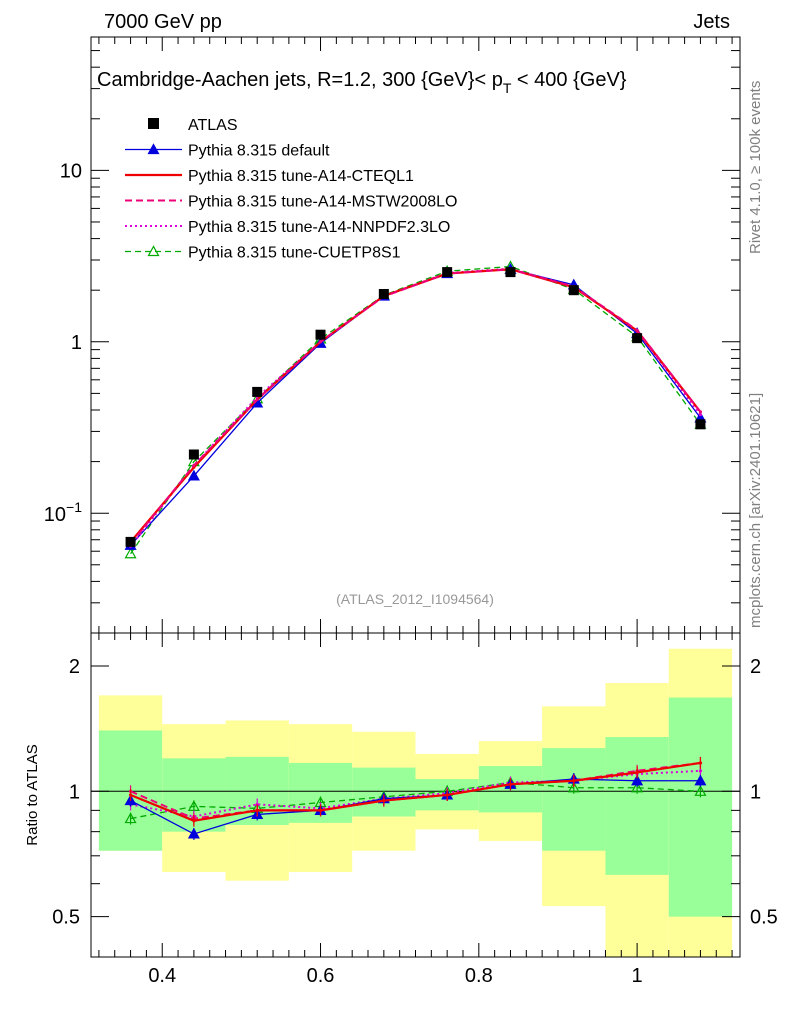 The image size is (786, 1024). What do you see at coordinates (322, 202) in the screenshot?
I see `legend-label-mstw: Pythia 8.315 tune-A14-MSTW2008LO` at bounding box center [322, 202].